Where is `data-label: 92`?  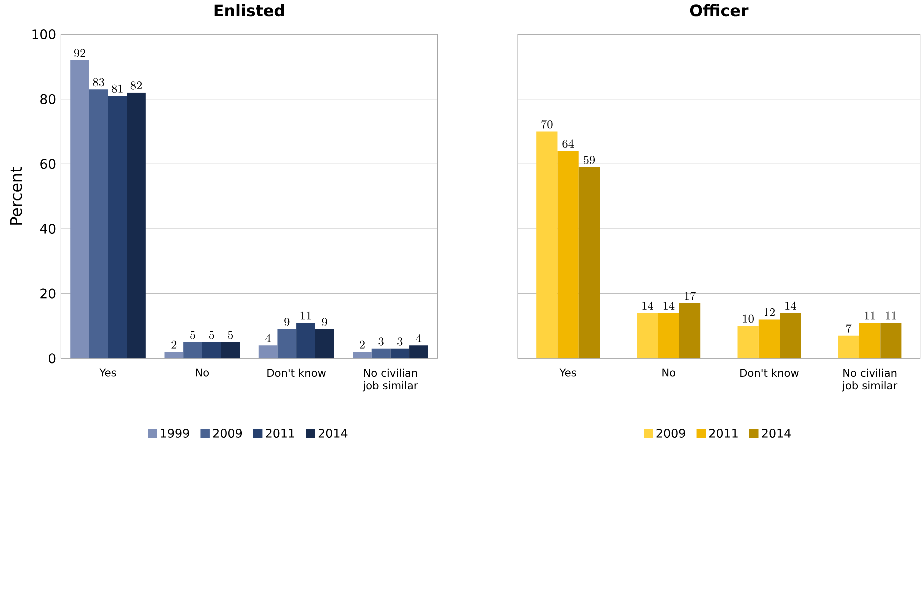 data-label: 92 is located at coordinates (80, 53).